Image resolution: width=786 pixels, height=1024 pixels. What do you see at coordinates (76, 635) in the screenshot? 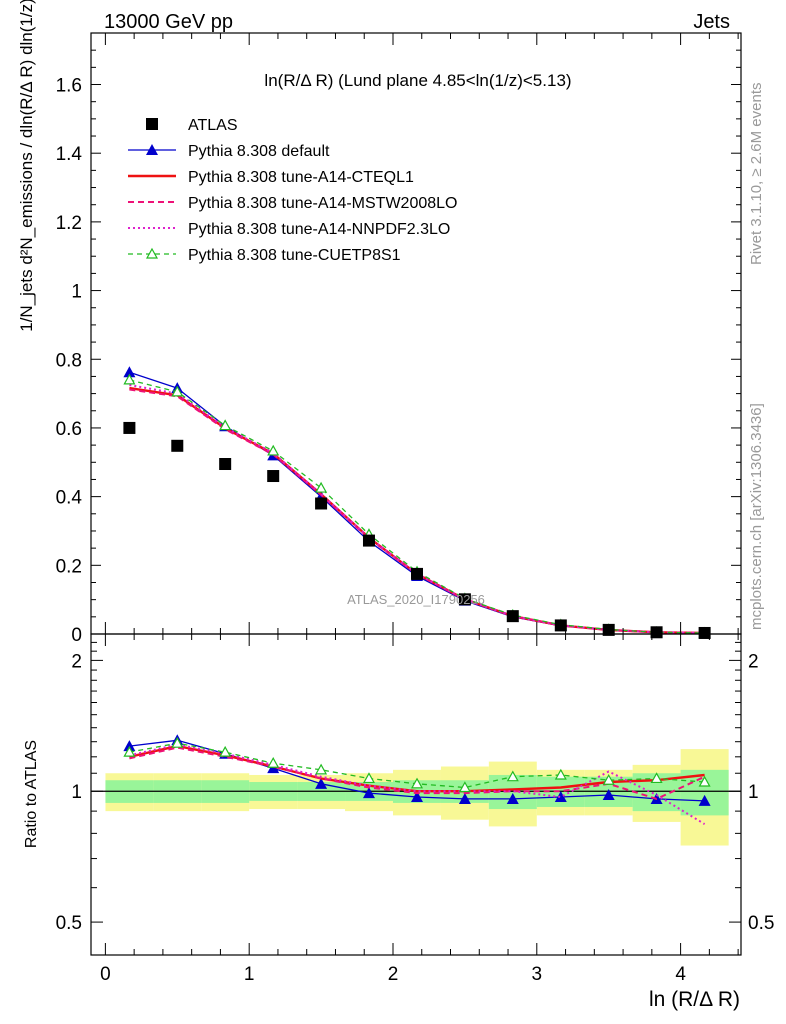
I see `main-ytick-label: 0` at bounding box center [76, 635].